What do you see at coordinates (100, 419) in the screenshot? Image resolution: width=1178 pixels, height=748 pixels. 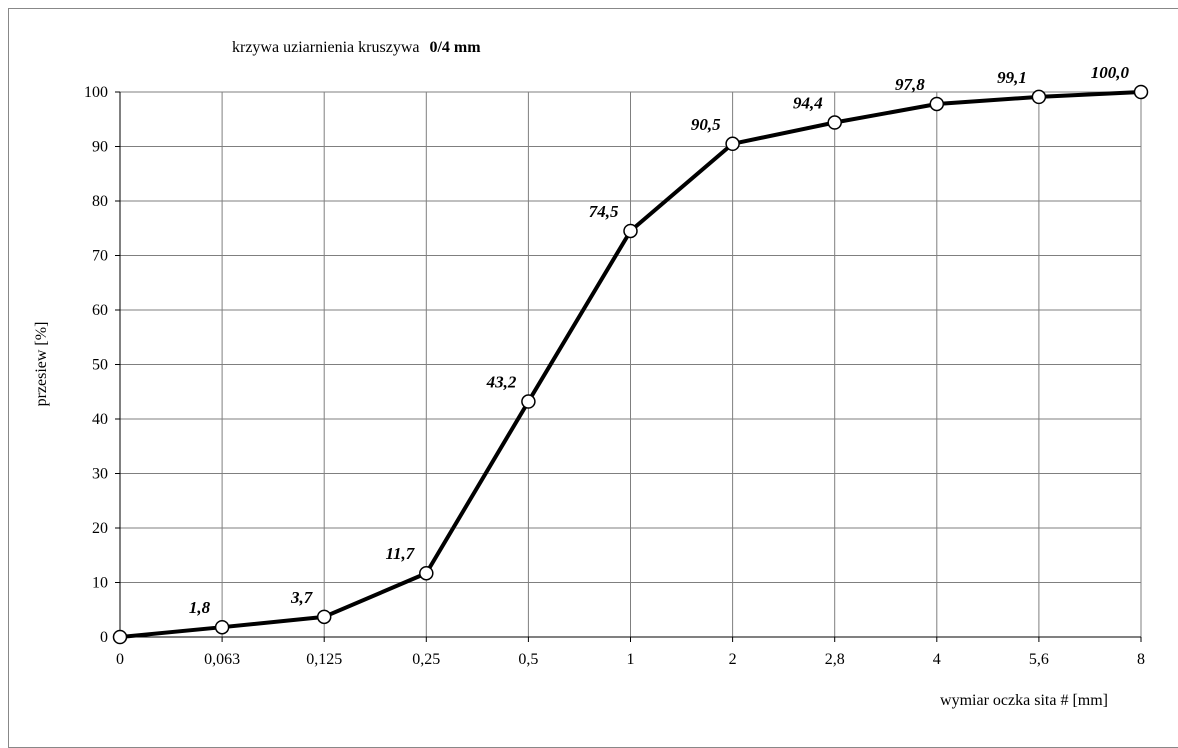 I see `y-tick-label: 40` at bounding box center [100, 419].